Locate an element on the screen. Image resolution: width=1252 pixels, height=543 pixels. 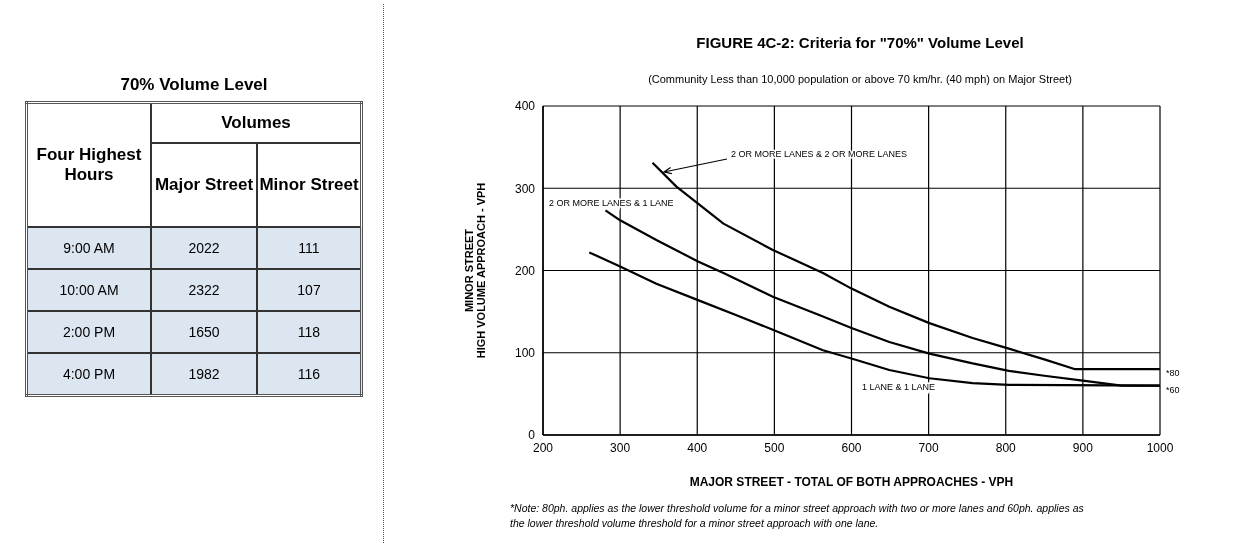
y-tick-label: 400 is located at coordinates (525, 106).